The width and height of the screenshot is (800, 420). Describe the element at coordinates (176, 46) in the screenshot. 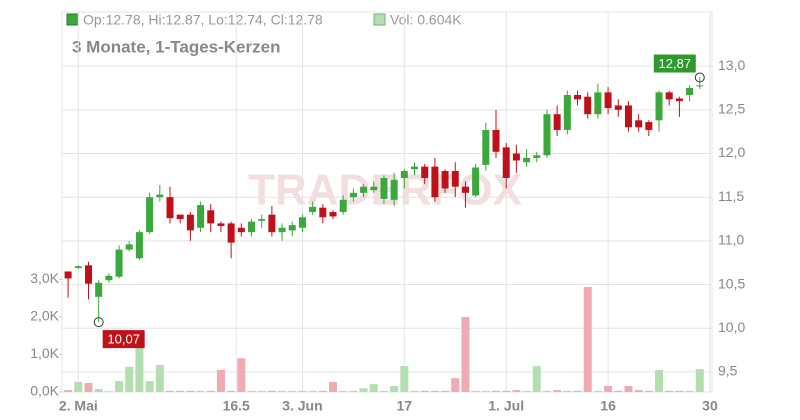

I see `subtitle: 3 Monate, 1-Tages-Kerzen` at that location.